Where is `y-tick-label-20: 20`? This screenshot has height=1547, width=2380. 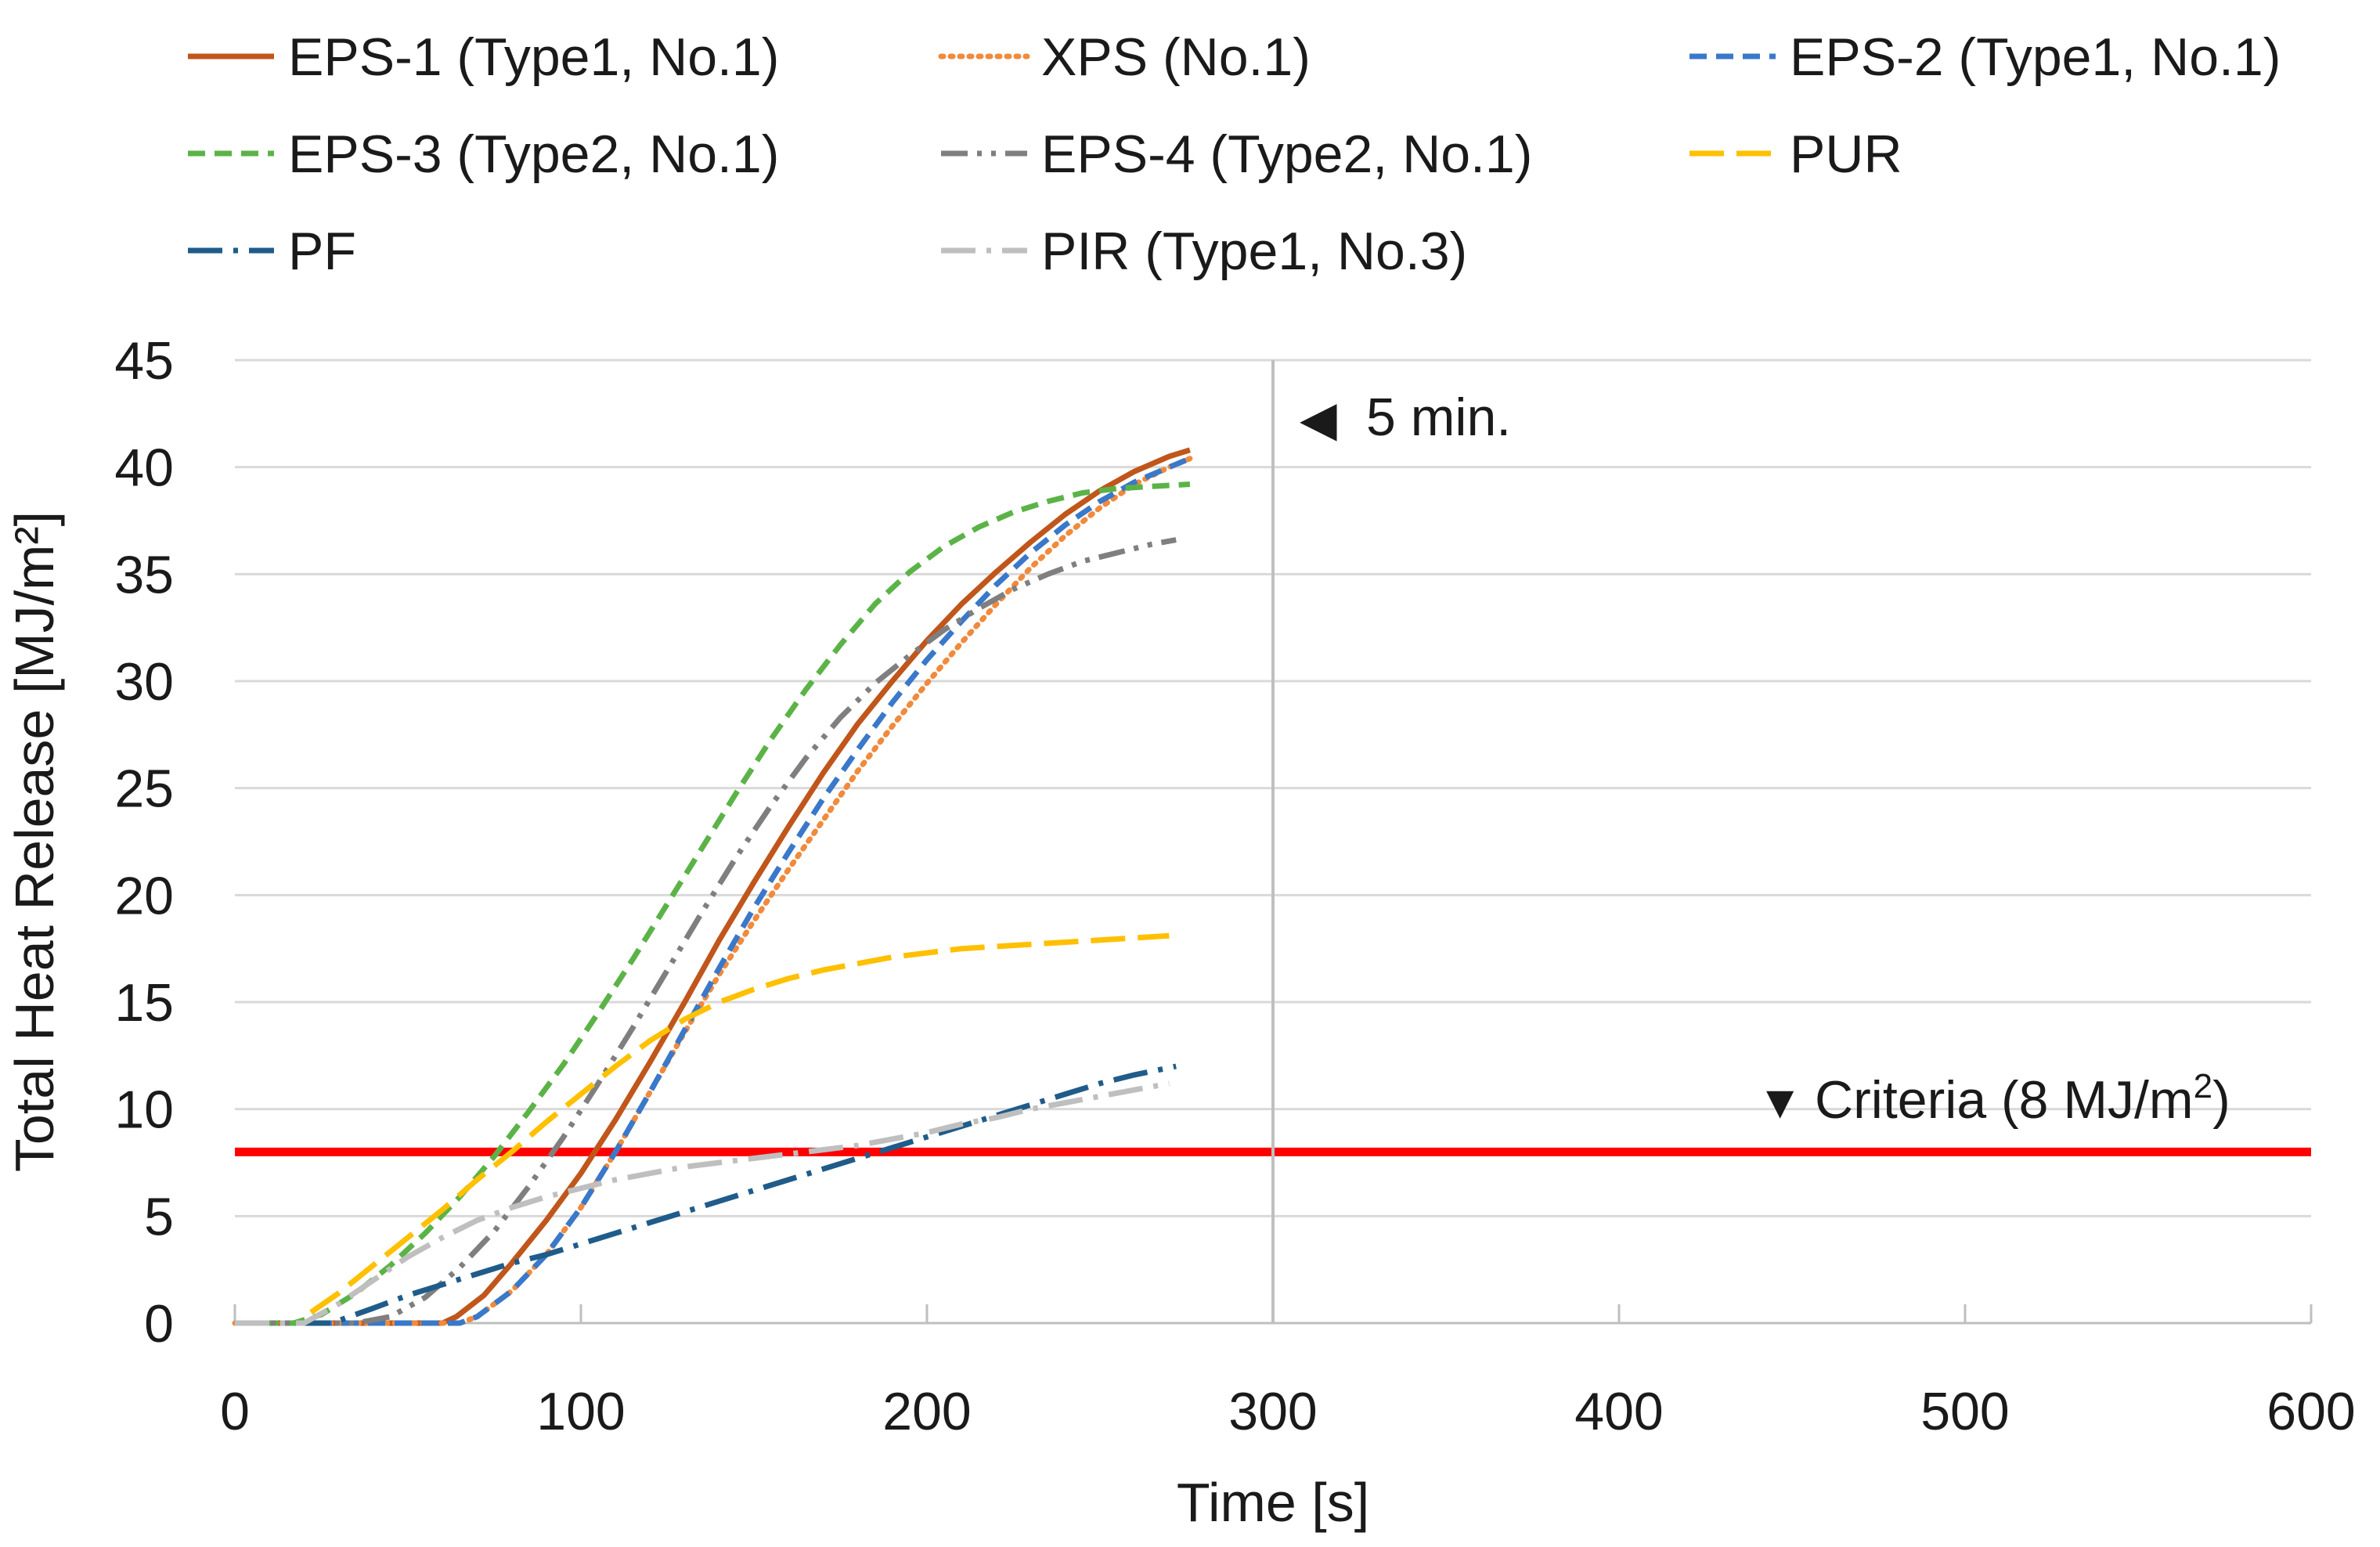 y-tick-label-20: 20 is located at coordinates (144, 895).